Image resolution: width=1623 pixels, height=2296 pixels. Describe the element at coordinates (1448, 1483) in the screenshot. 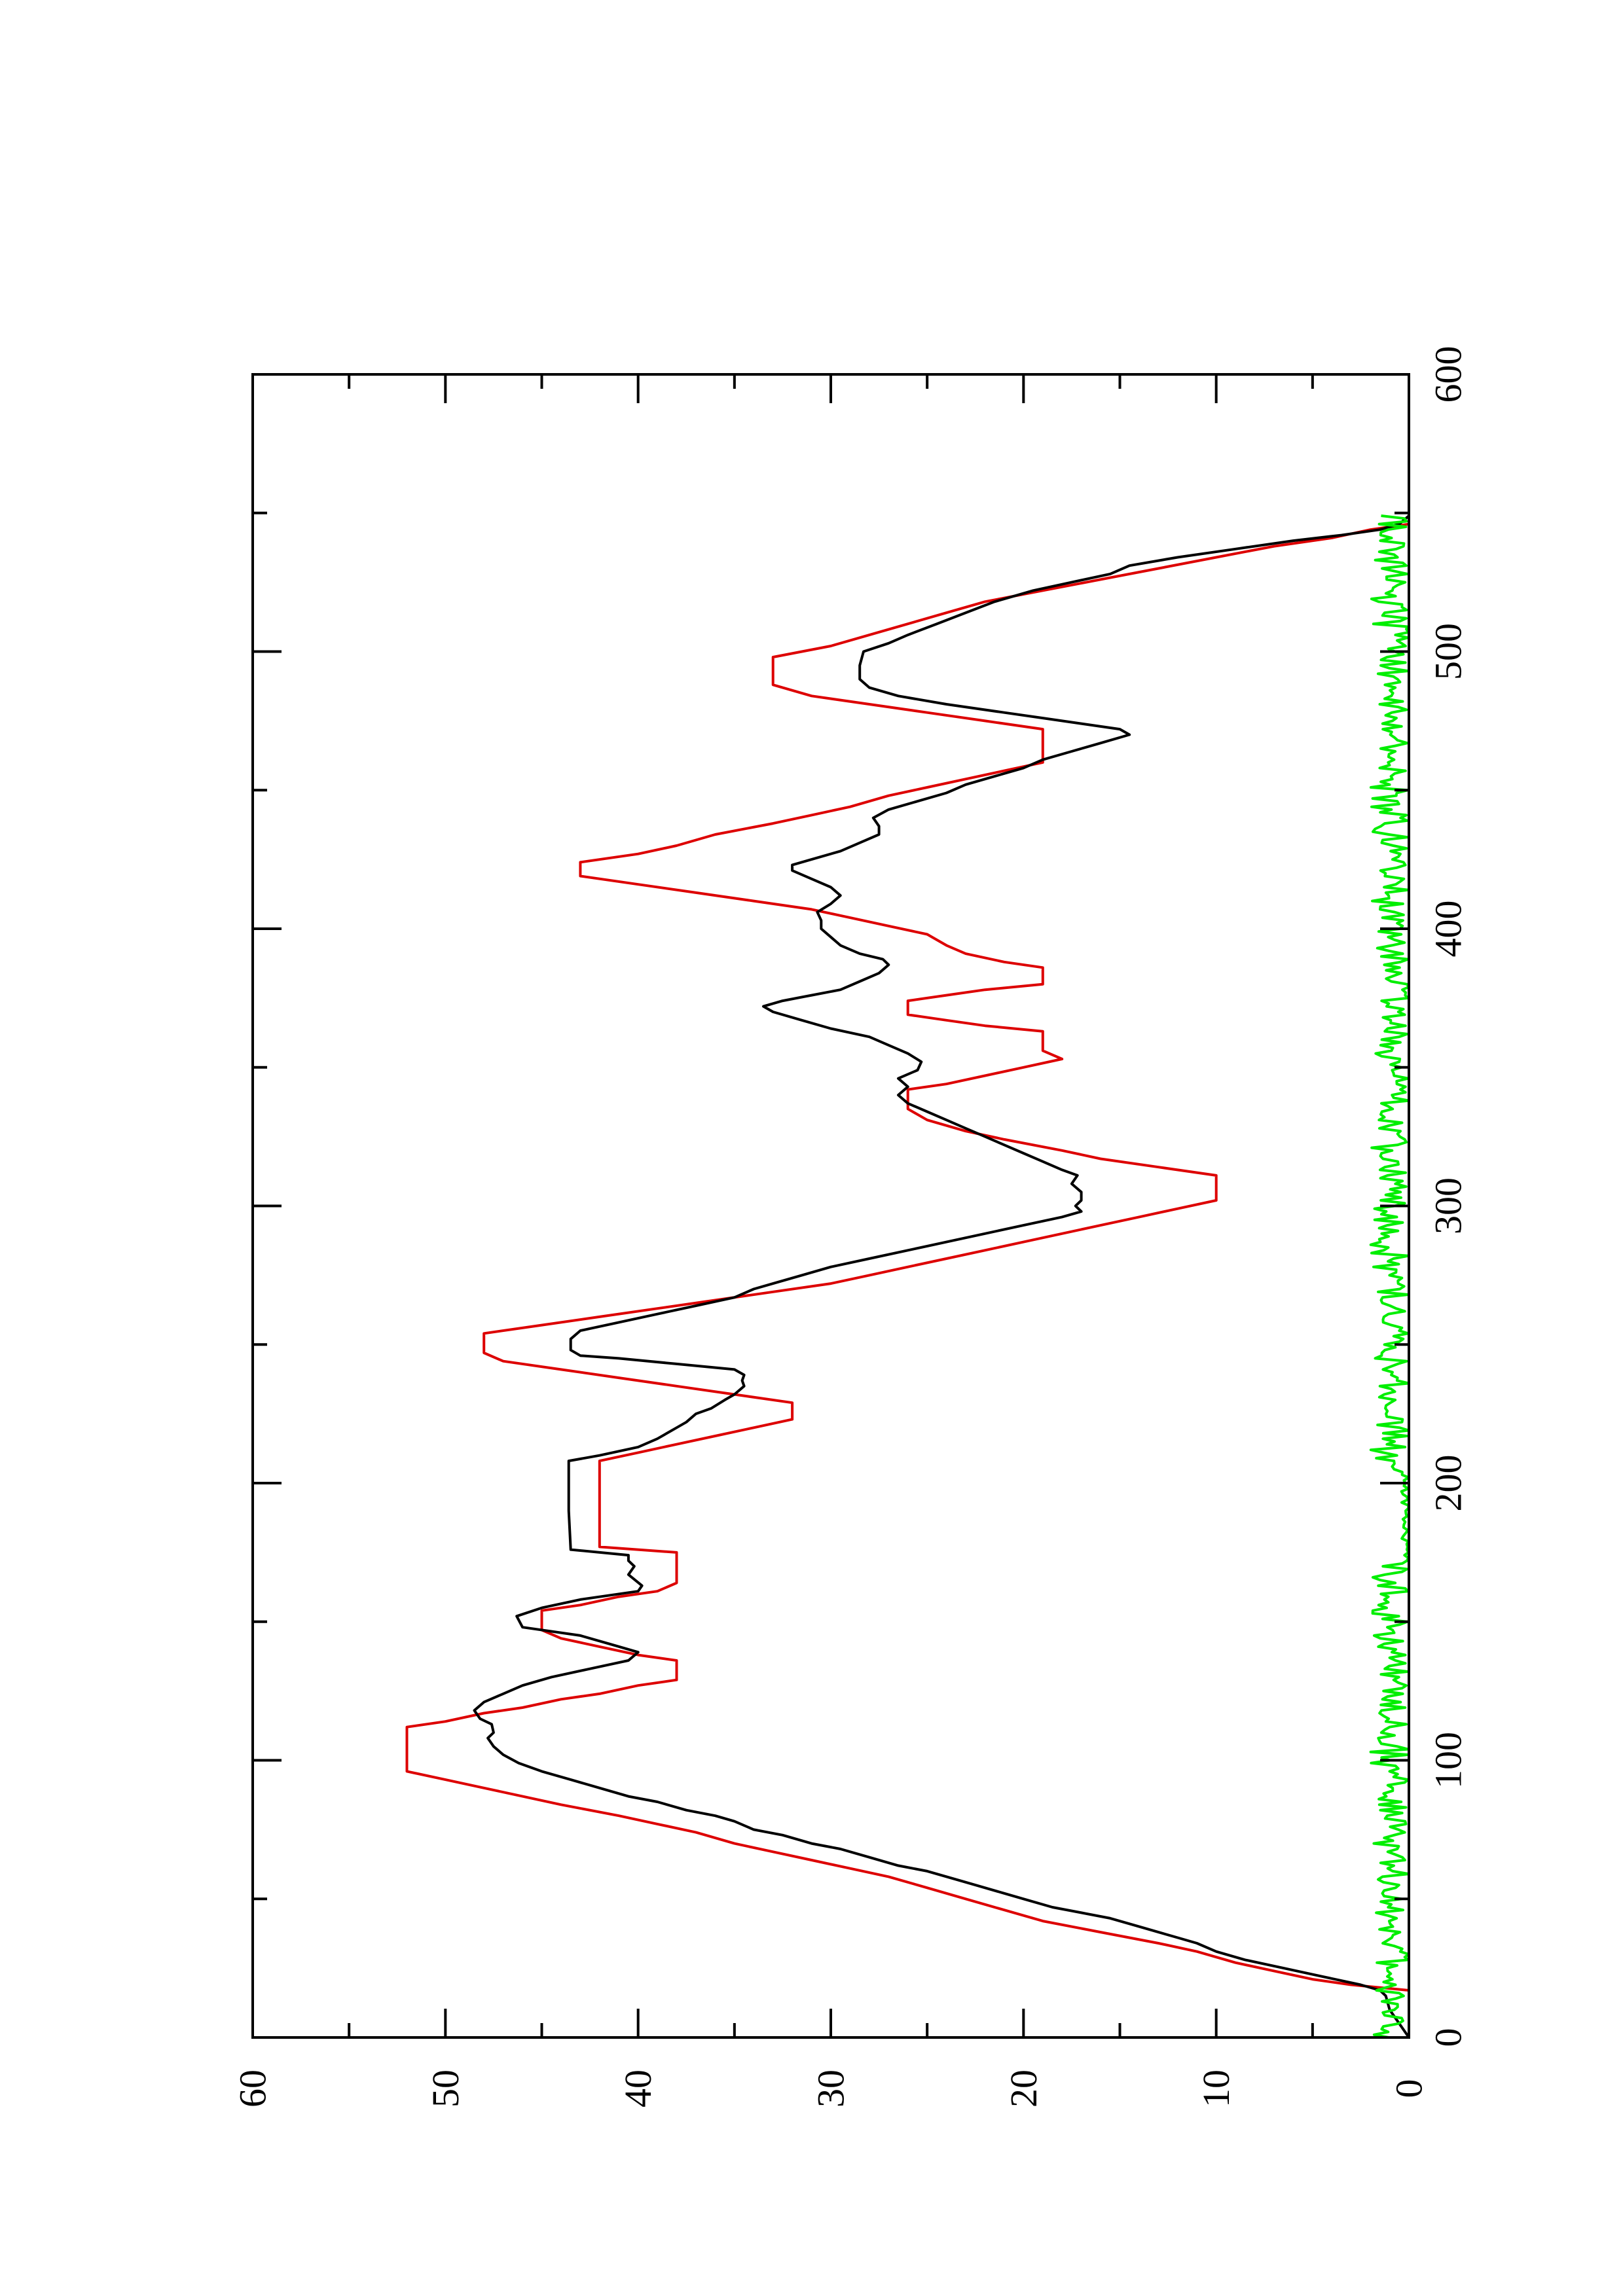

I see `x-tick-label: 200` at that location.